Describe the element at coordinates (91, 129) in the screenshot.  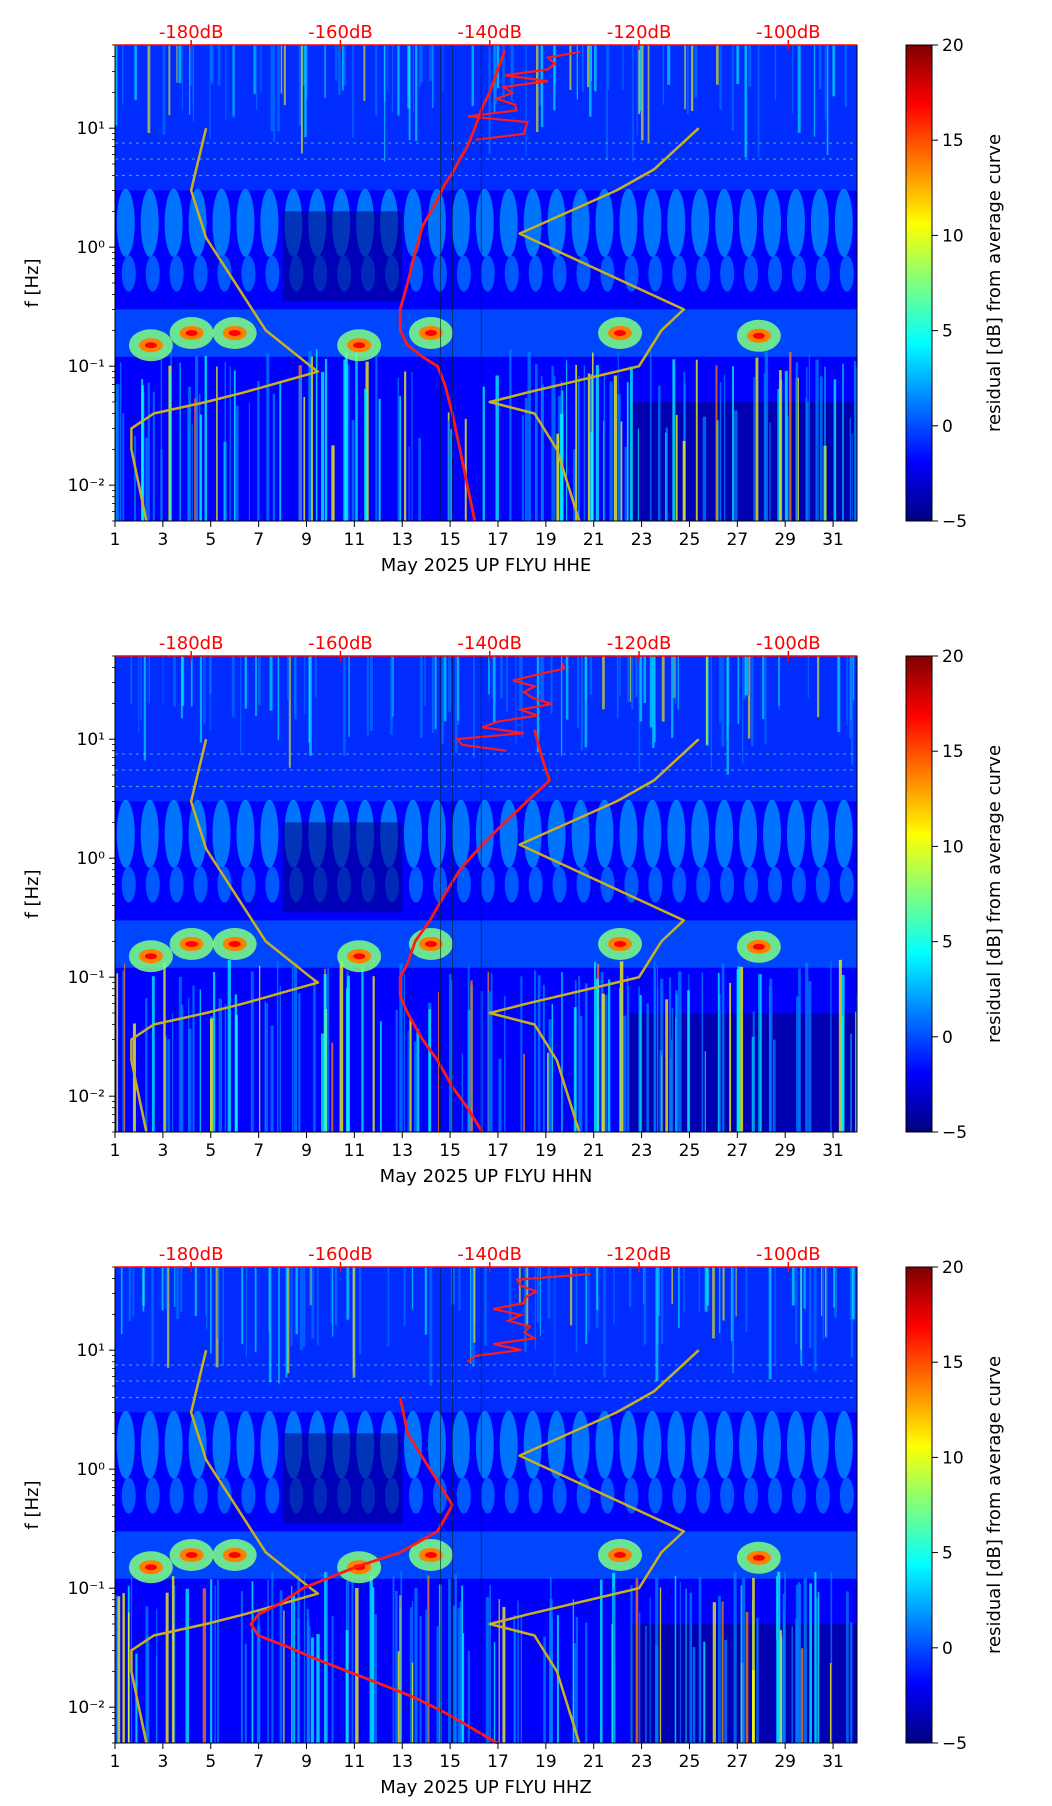
I see `y-tick-label: 10¹` at that location.